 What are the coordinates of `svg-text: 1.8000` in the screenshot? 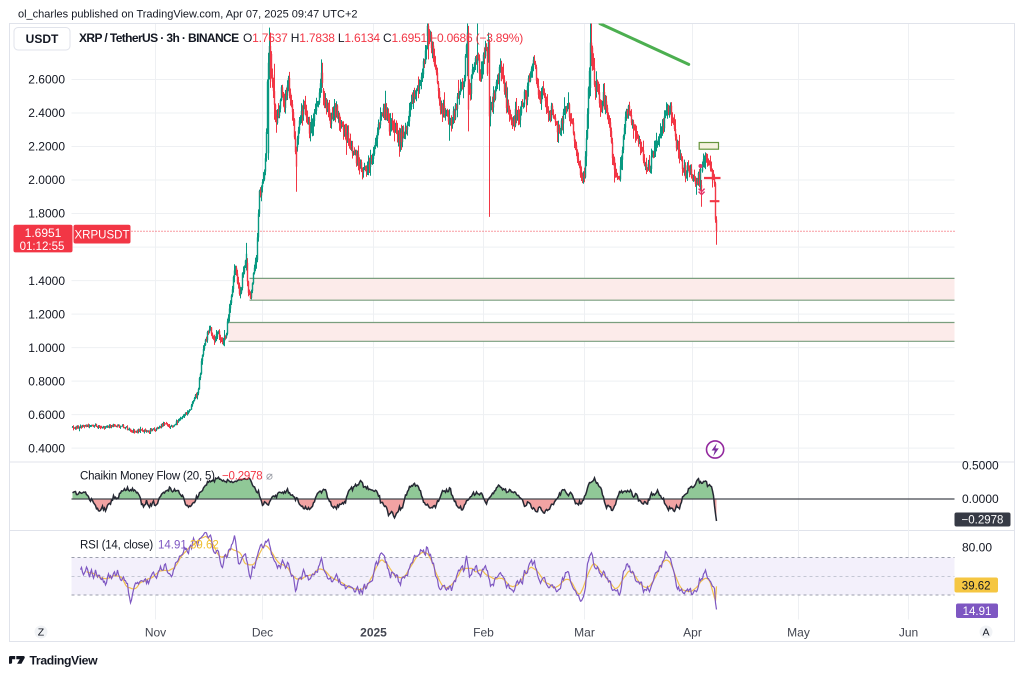 It's located at (46, 214).